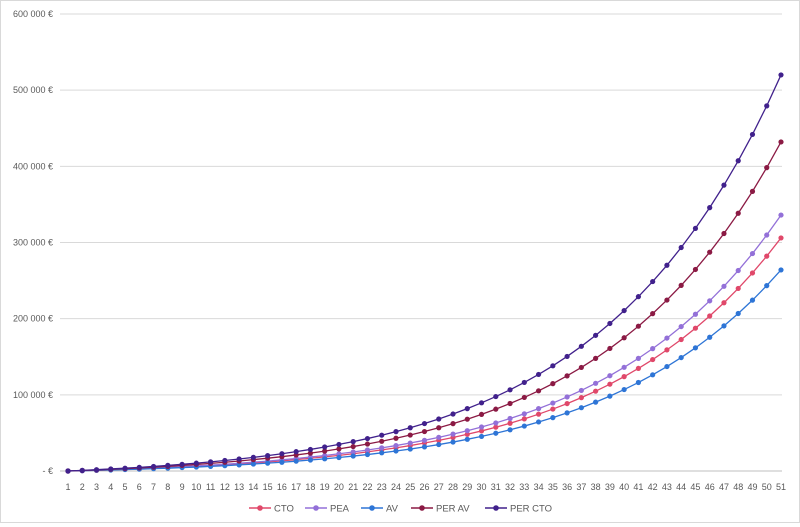 Image resolution: width=800 pixels, height=527 pixels. What do you see at coordinates (510, 487) in the screenshot?
I see `x-tick-label: 32` at bounding box center [510, 487].